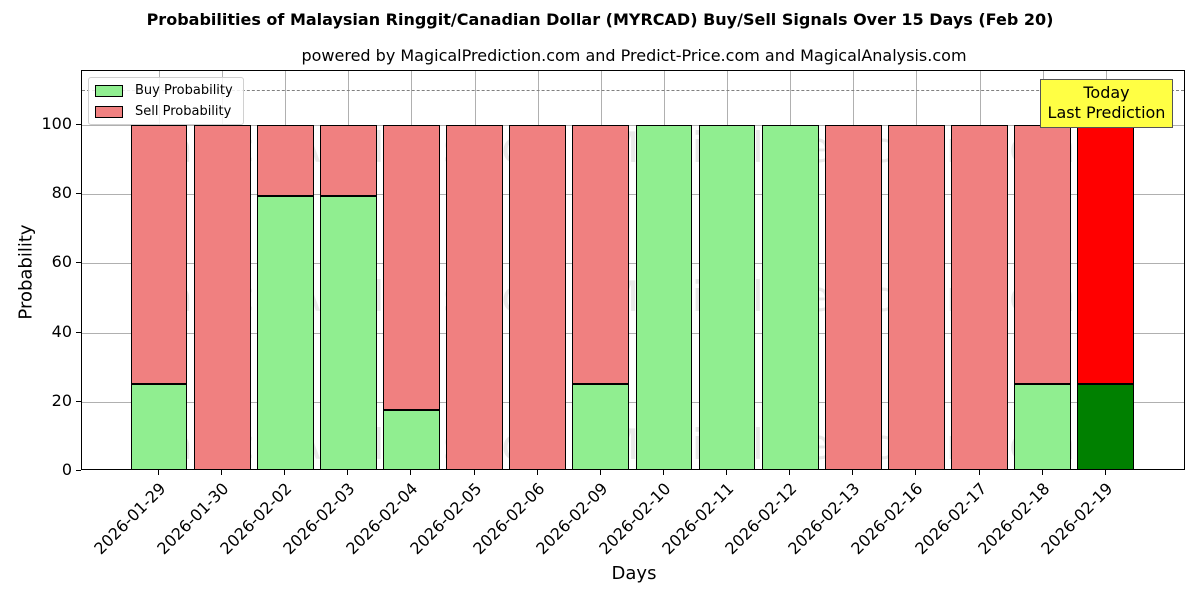 This screenshot has height=600, width=1200. I want to click on x-axis-label: Days, so click(634, 573).